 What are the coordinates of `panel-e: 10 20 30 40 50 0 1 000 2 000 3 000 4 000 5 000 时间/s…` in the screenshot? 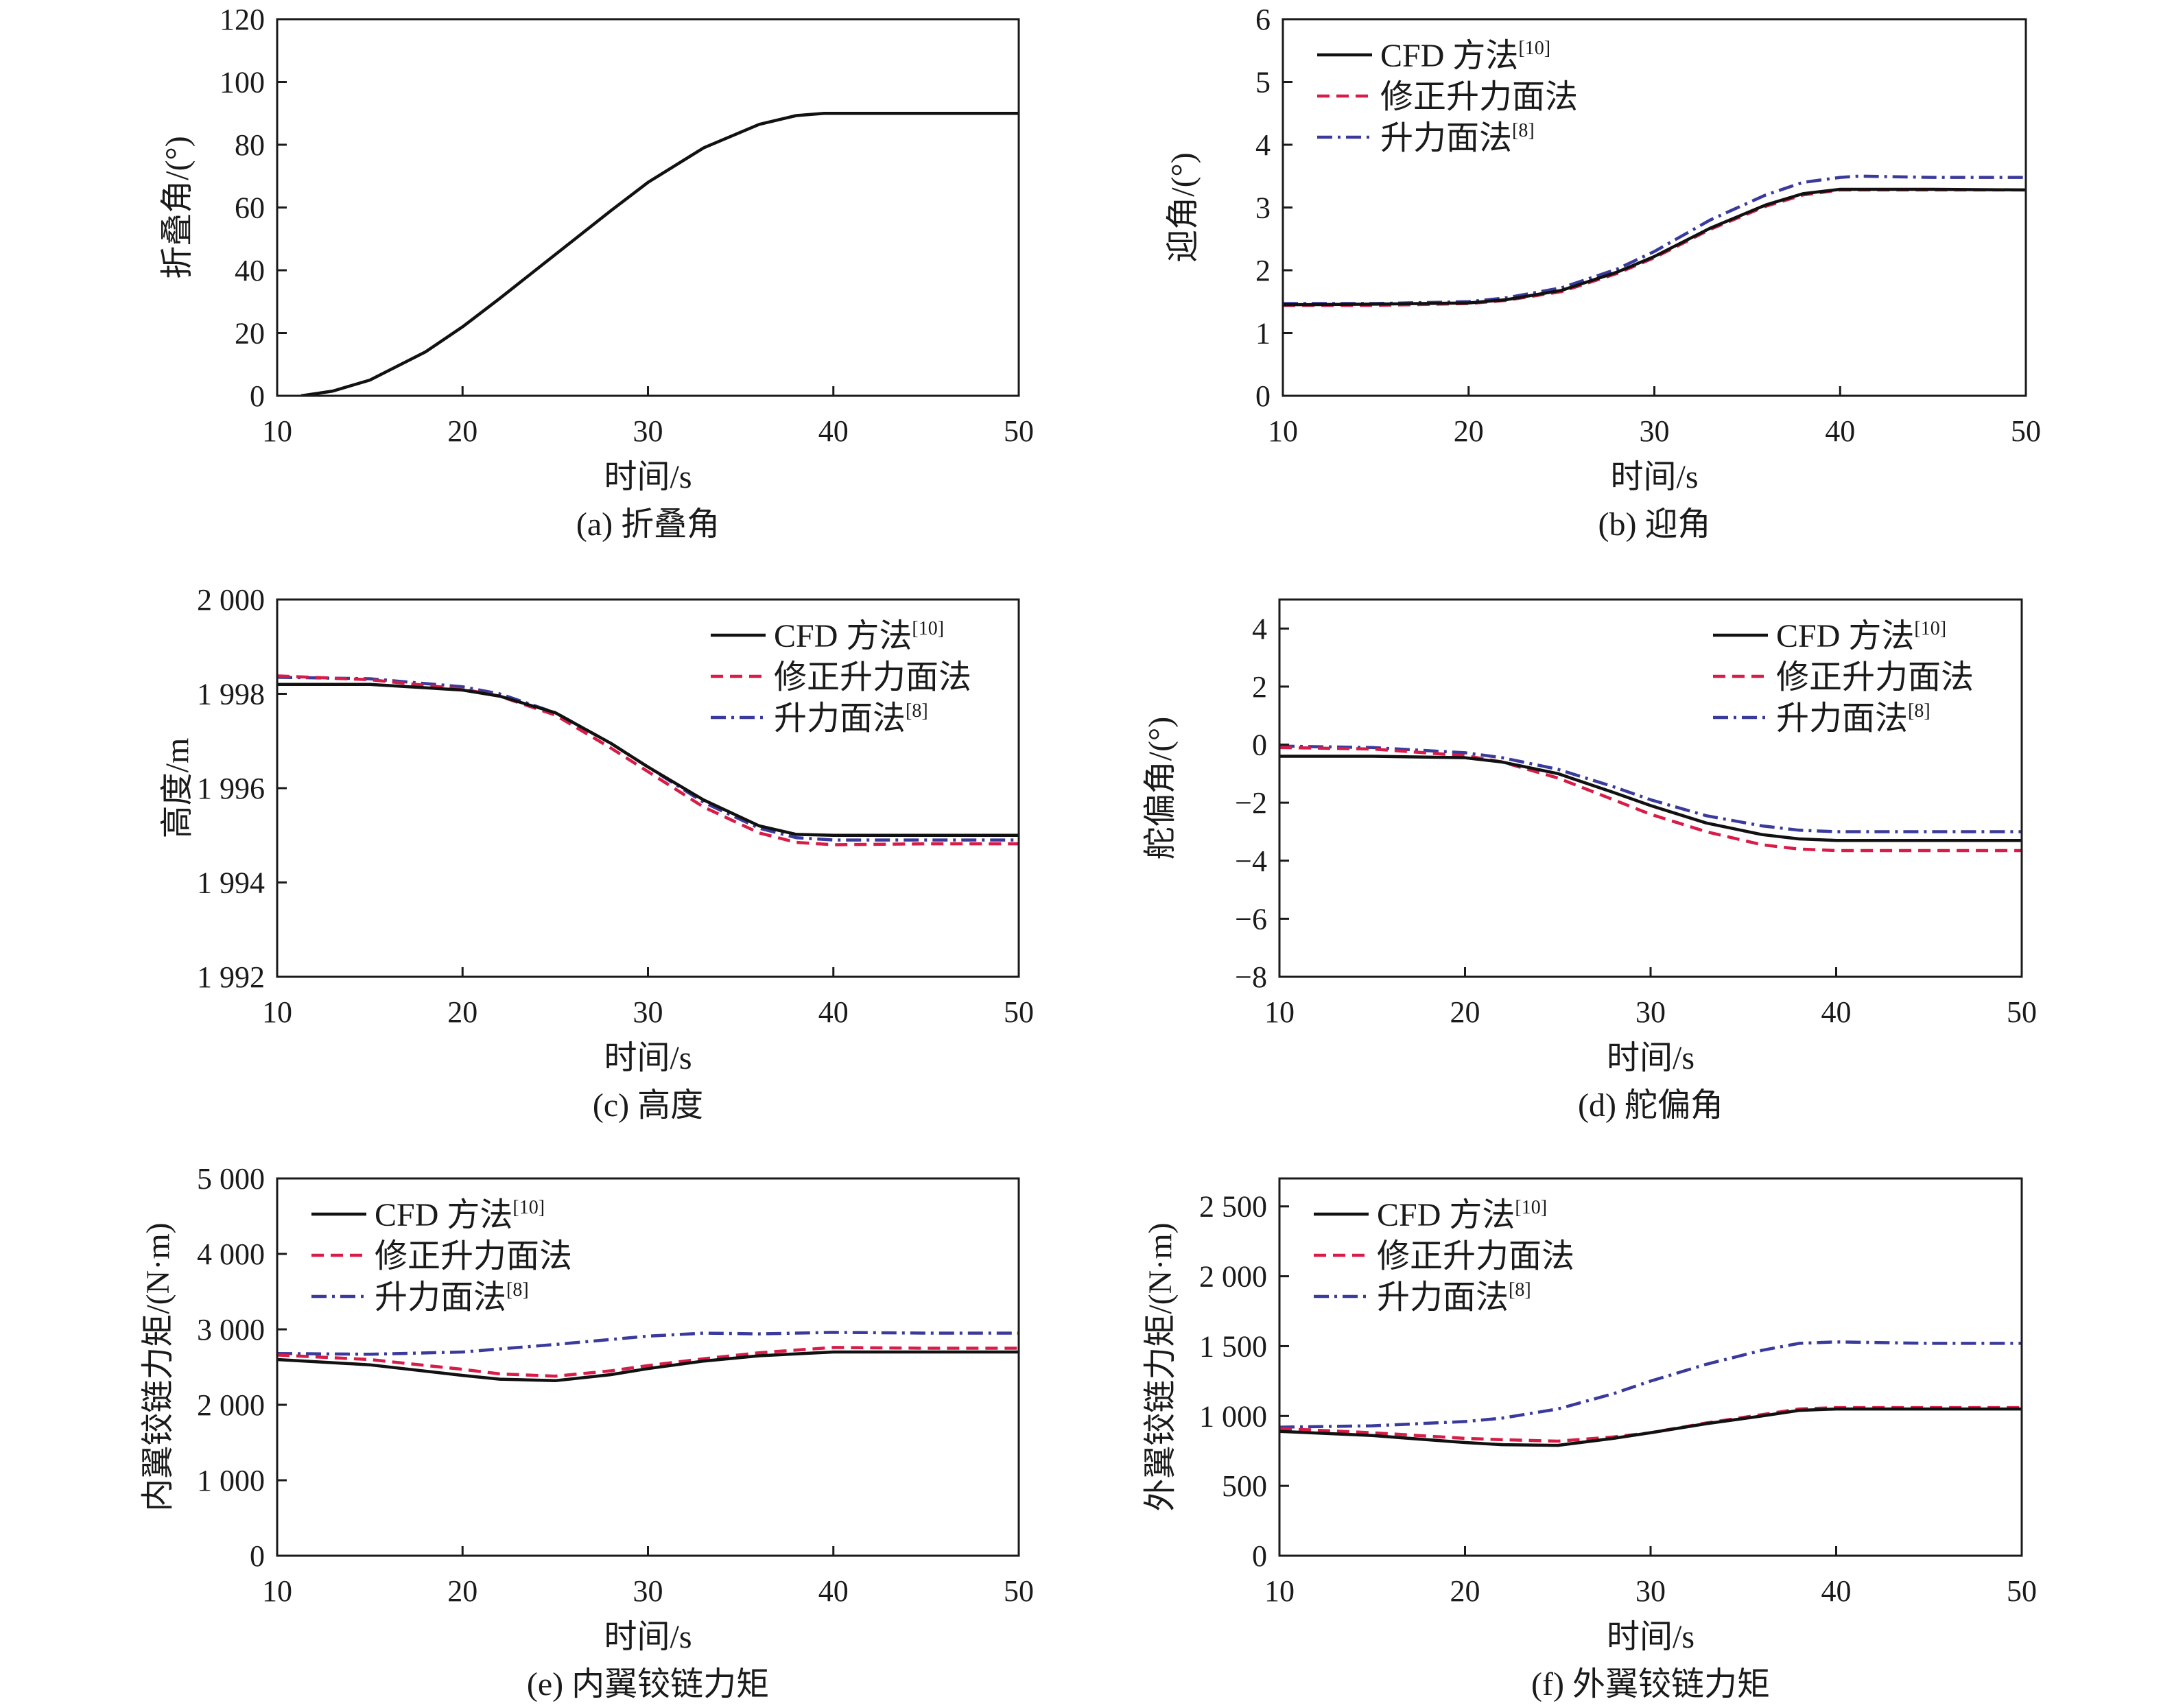 It's located at (587, 1432).